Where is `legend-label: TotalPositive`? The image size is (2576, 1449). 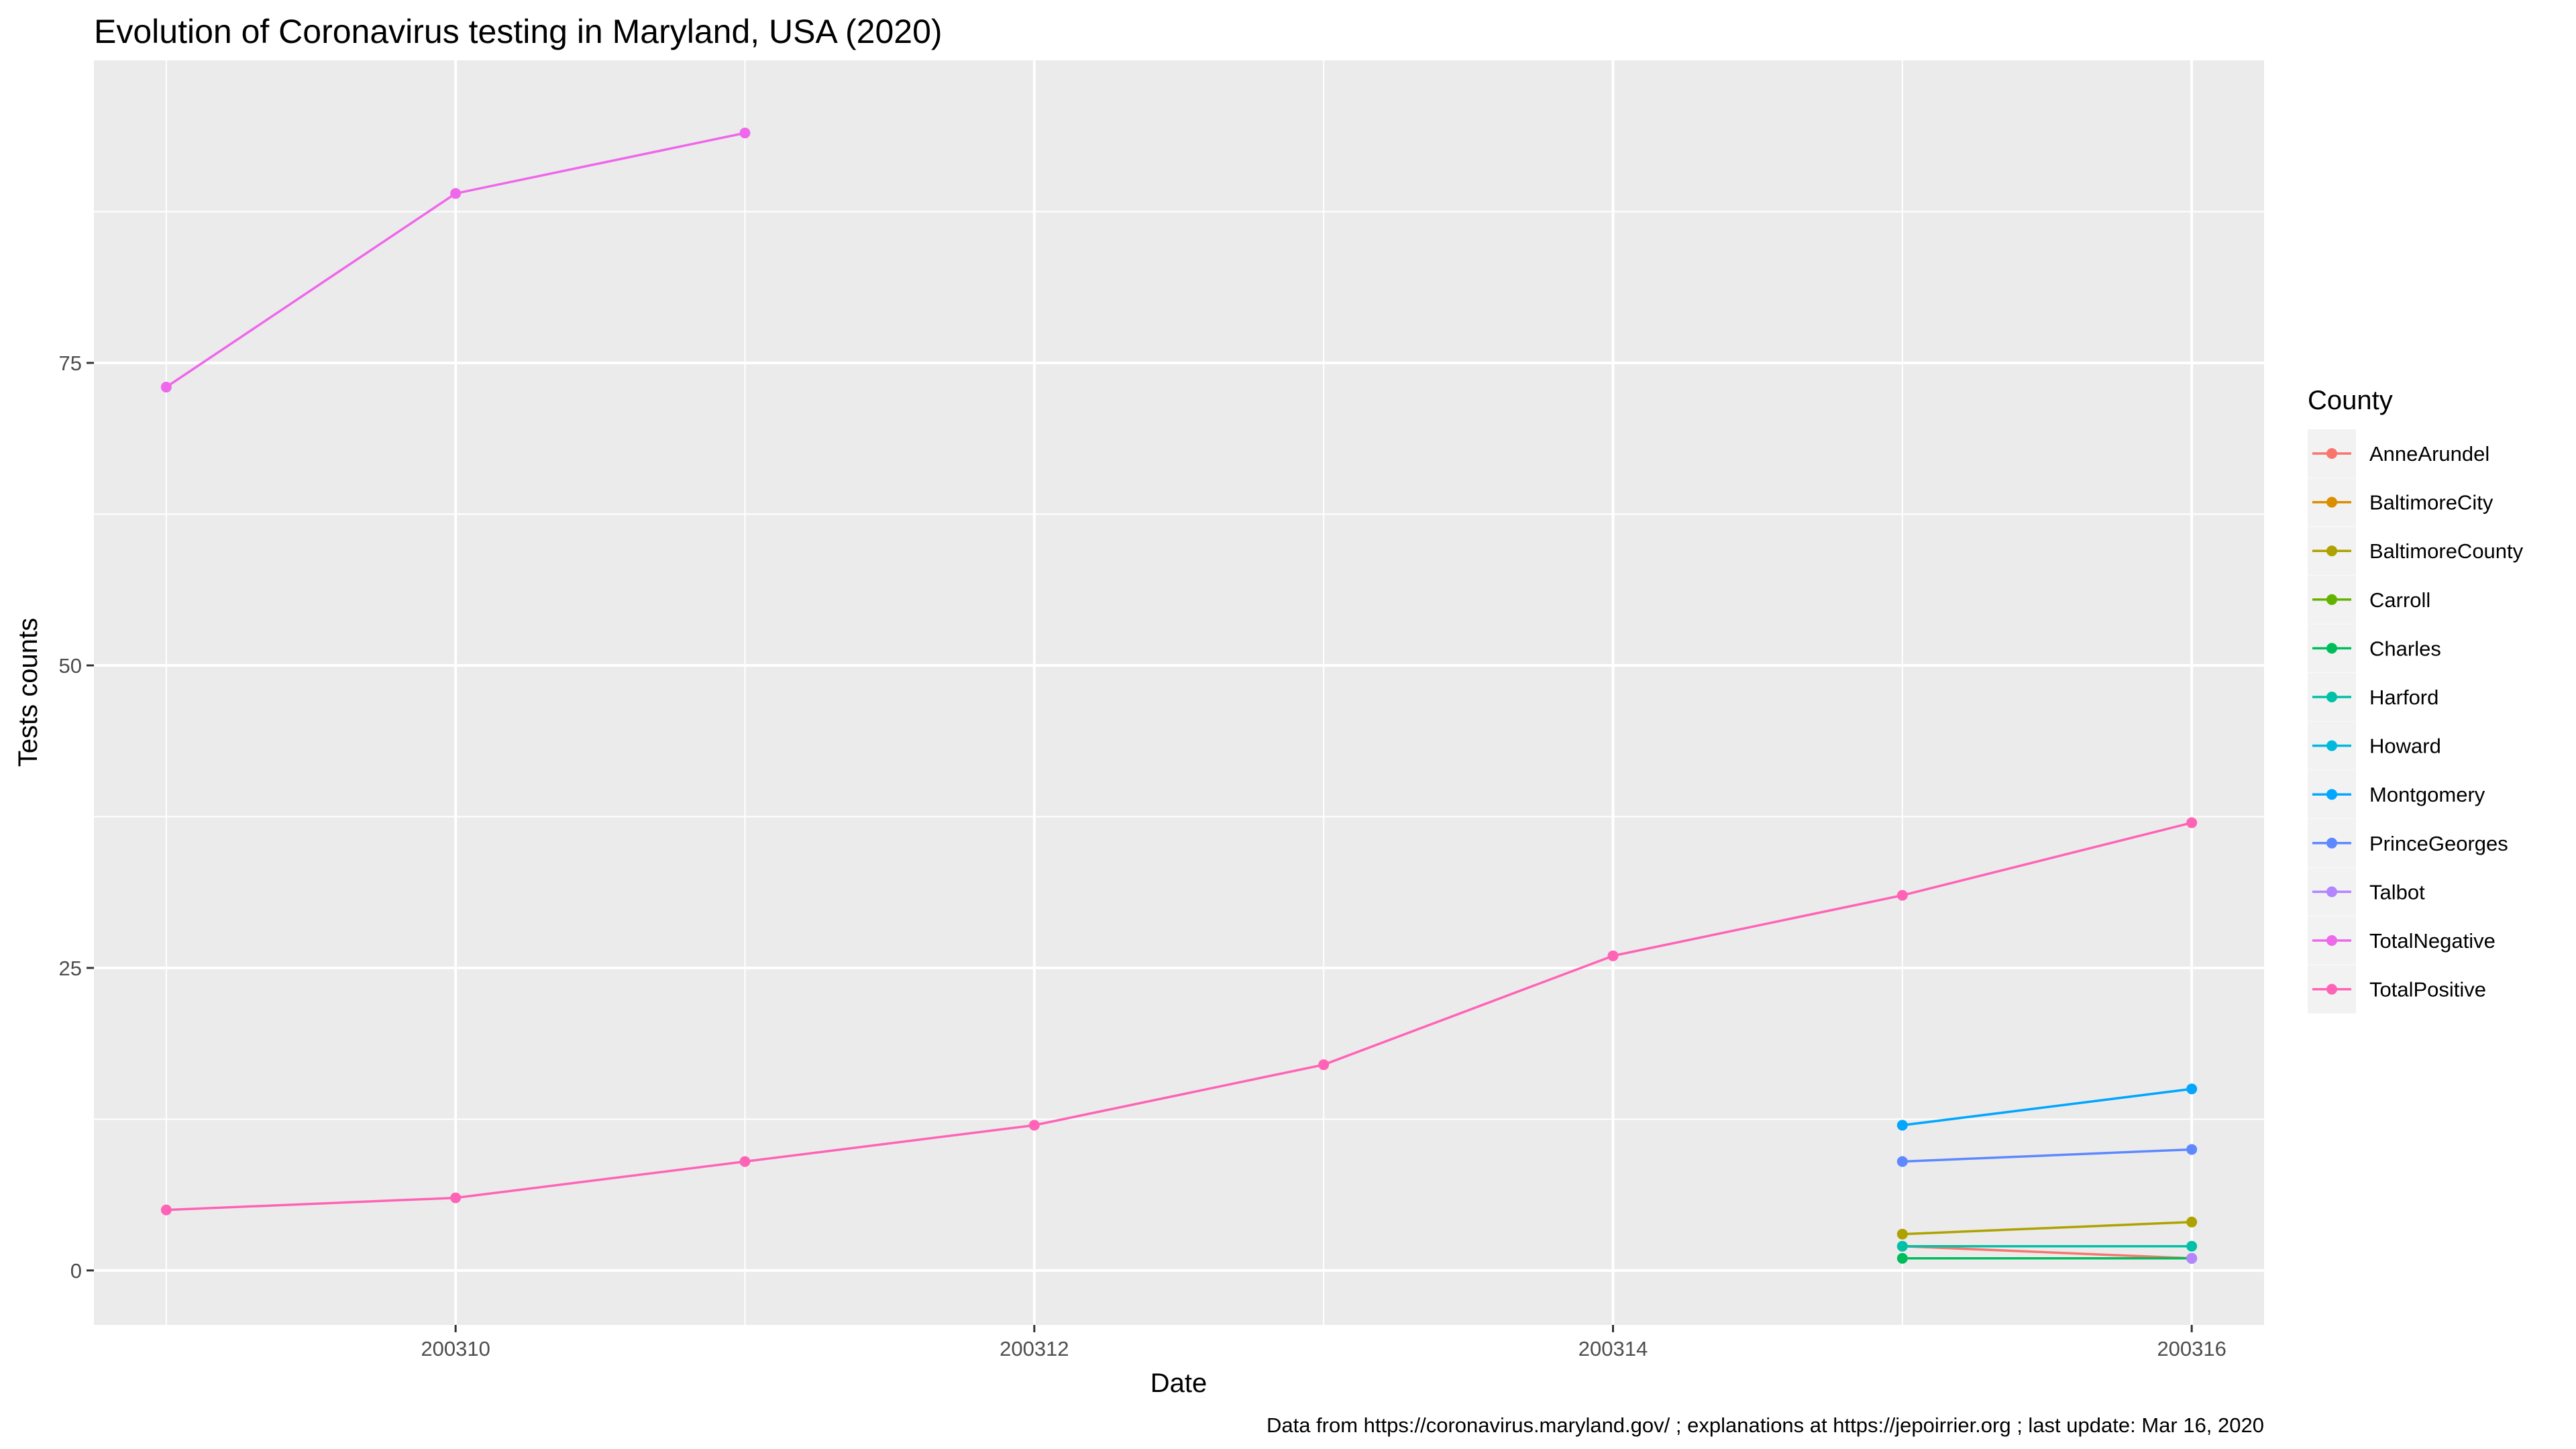 legend-label: TotalPositive is located at coordinates (2427, 990).